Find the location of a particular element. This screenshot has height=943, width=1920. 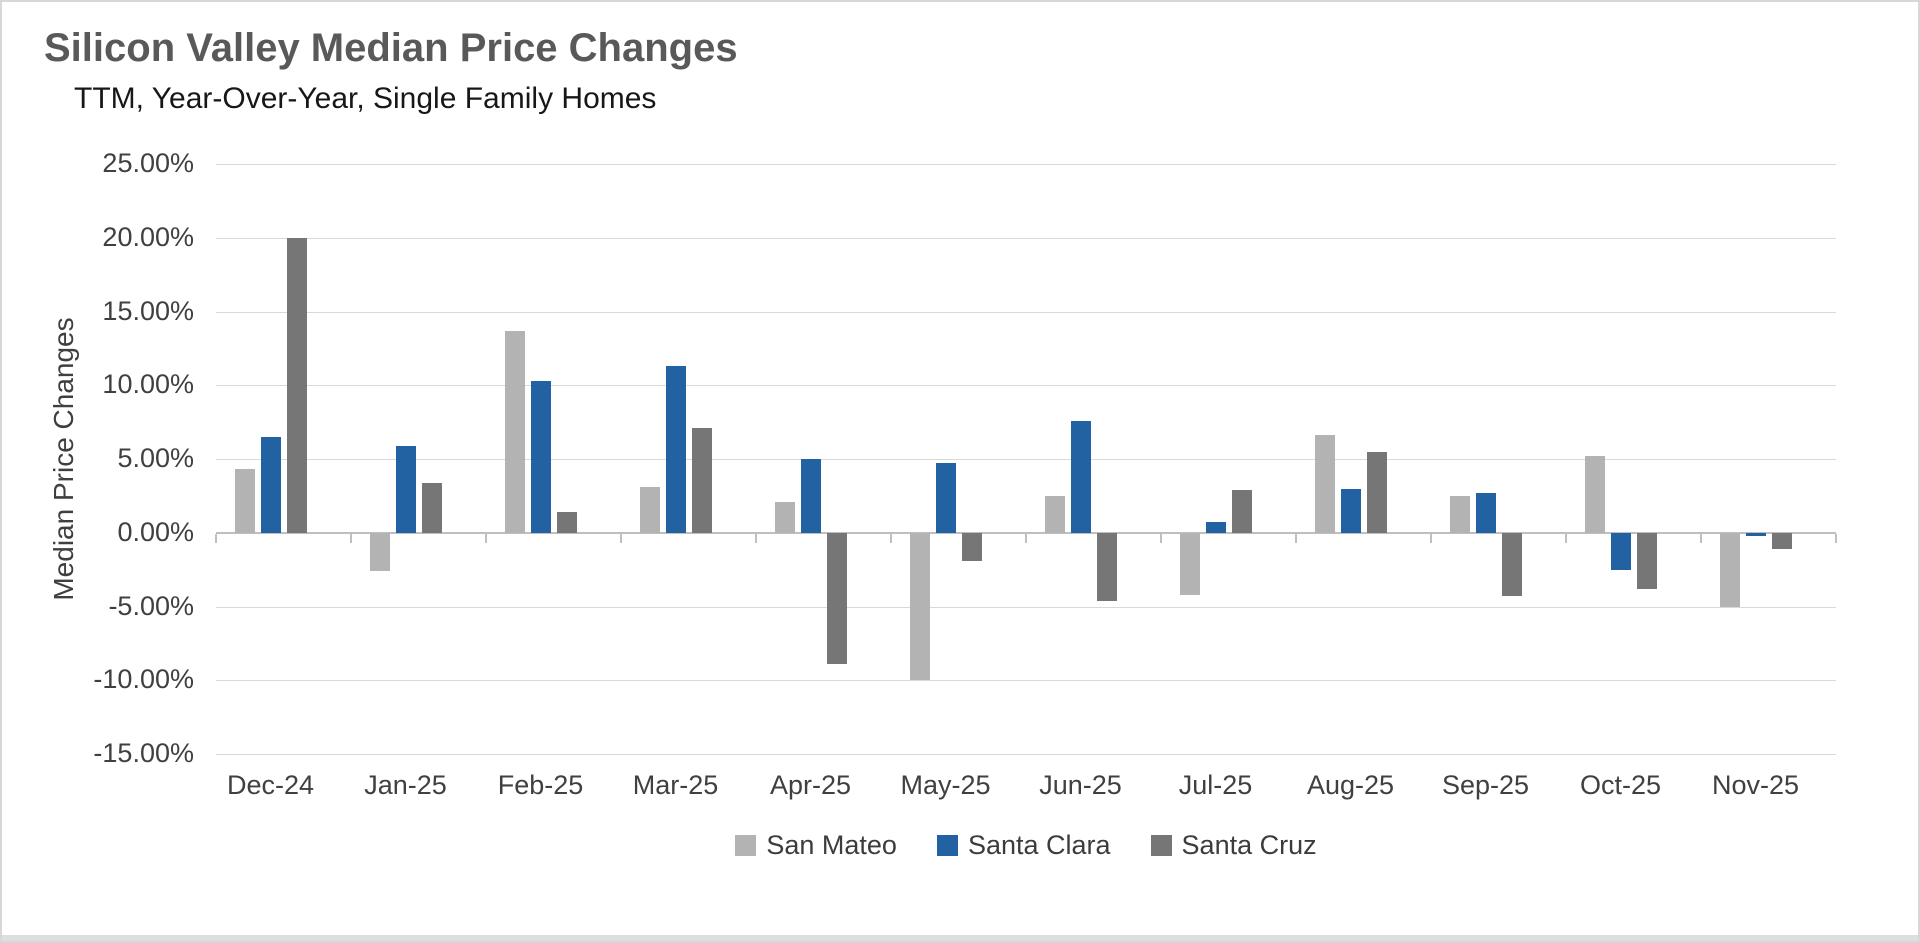

x-axis-label-apr-25: Apr-25 is located at coordinates (810, 785).